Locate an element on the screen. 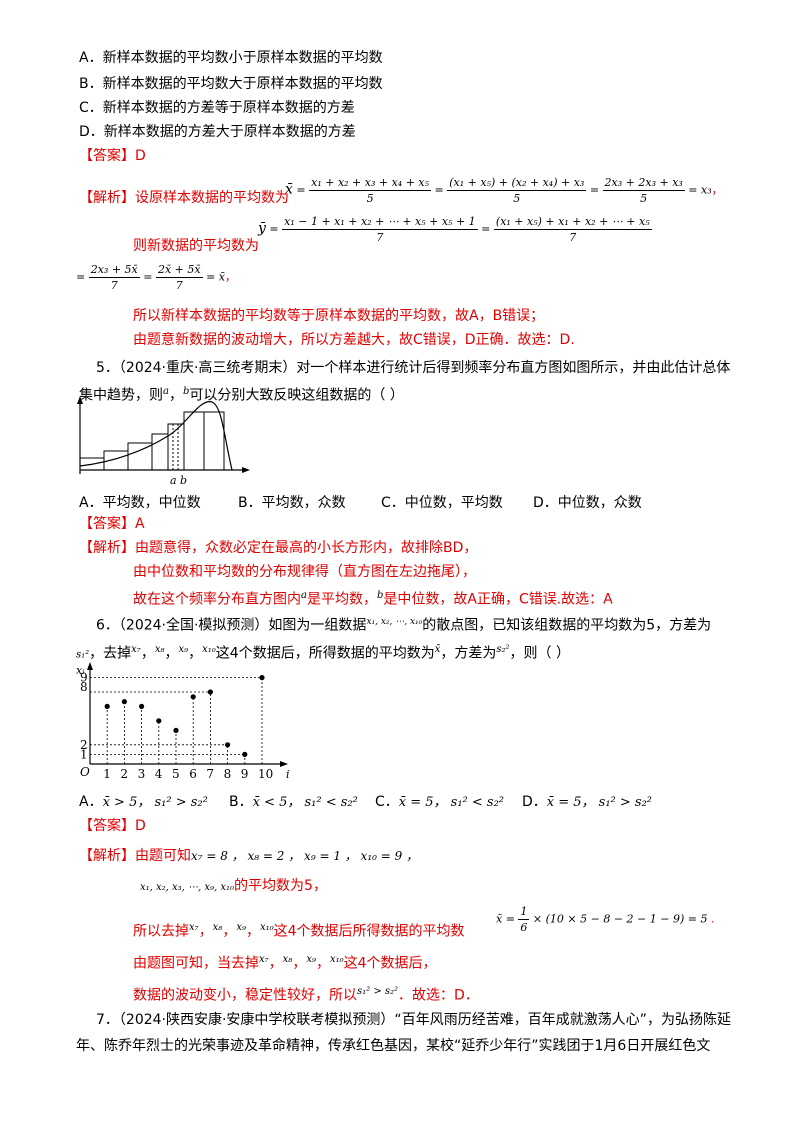 The width and height of the screenshot is (800, 1134). x-tick-label: 1 is located at coordinates (107, 774).